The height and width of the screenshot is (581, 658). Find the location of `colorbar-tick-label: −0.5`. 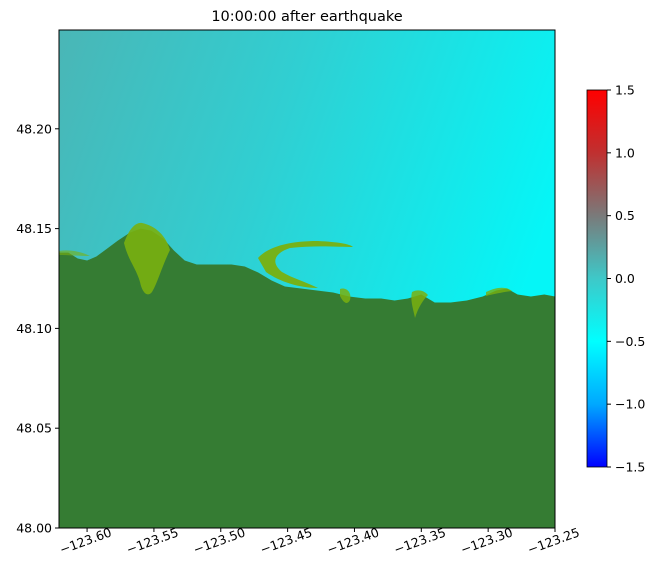

colorbar-tick-label: −0.5 is located at coordinates (630, 341).